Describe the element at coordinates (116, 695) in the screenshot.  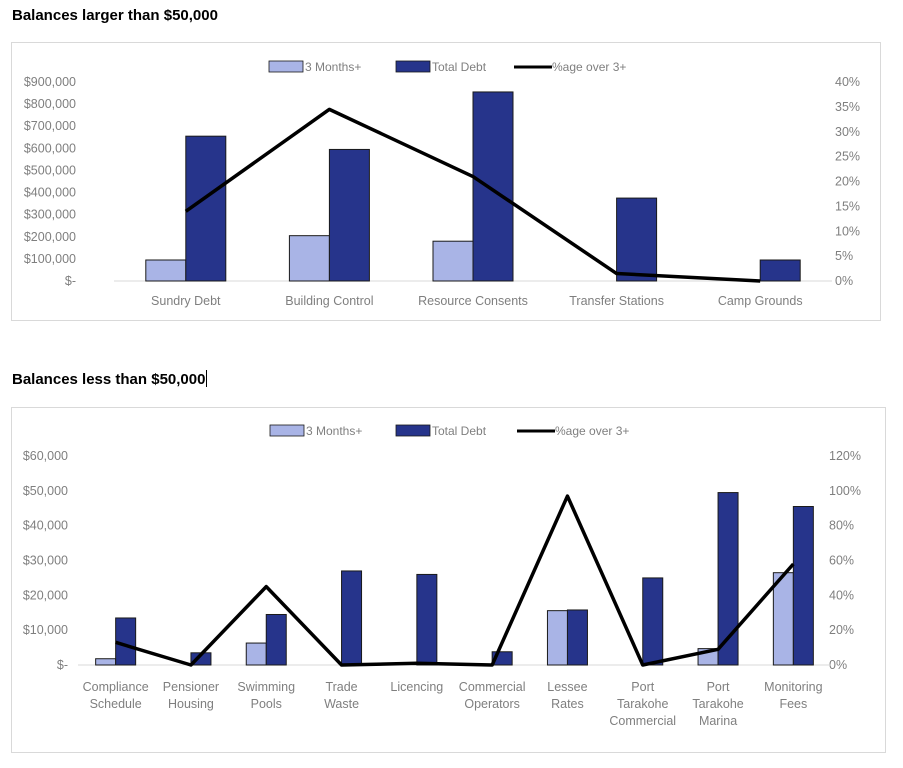
I see `x-category-label: Compliance Schedule` at that location.